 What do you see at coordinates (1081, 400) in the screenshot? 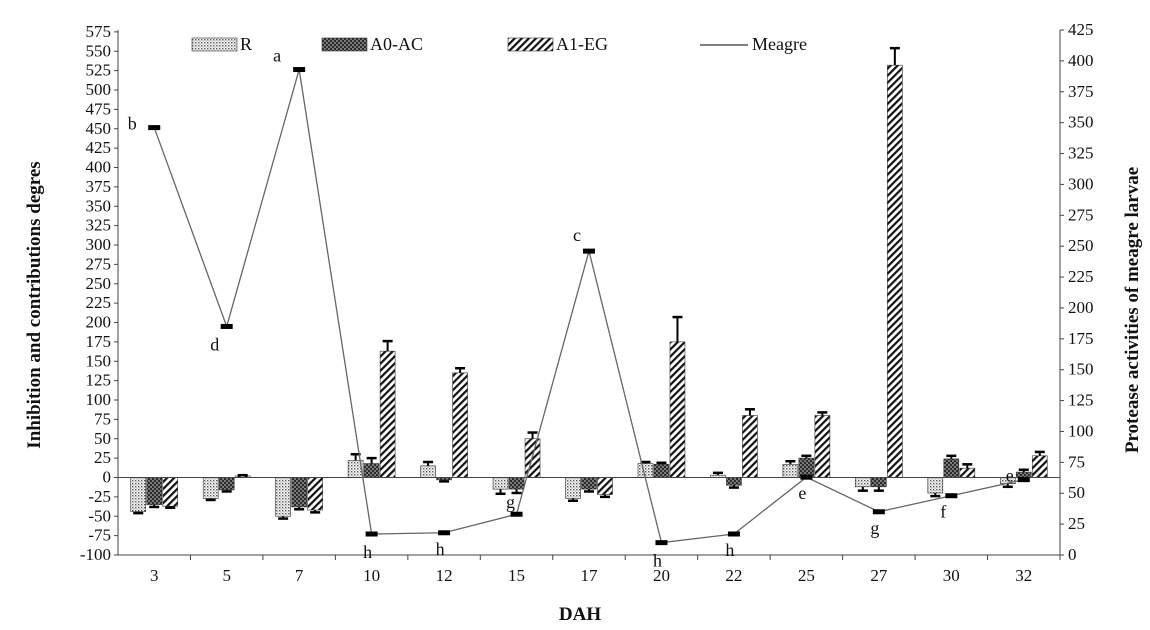
I see `y2-tick-label: 125` at bounding box center [1081, 400].